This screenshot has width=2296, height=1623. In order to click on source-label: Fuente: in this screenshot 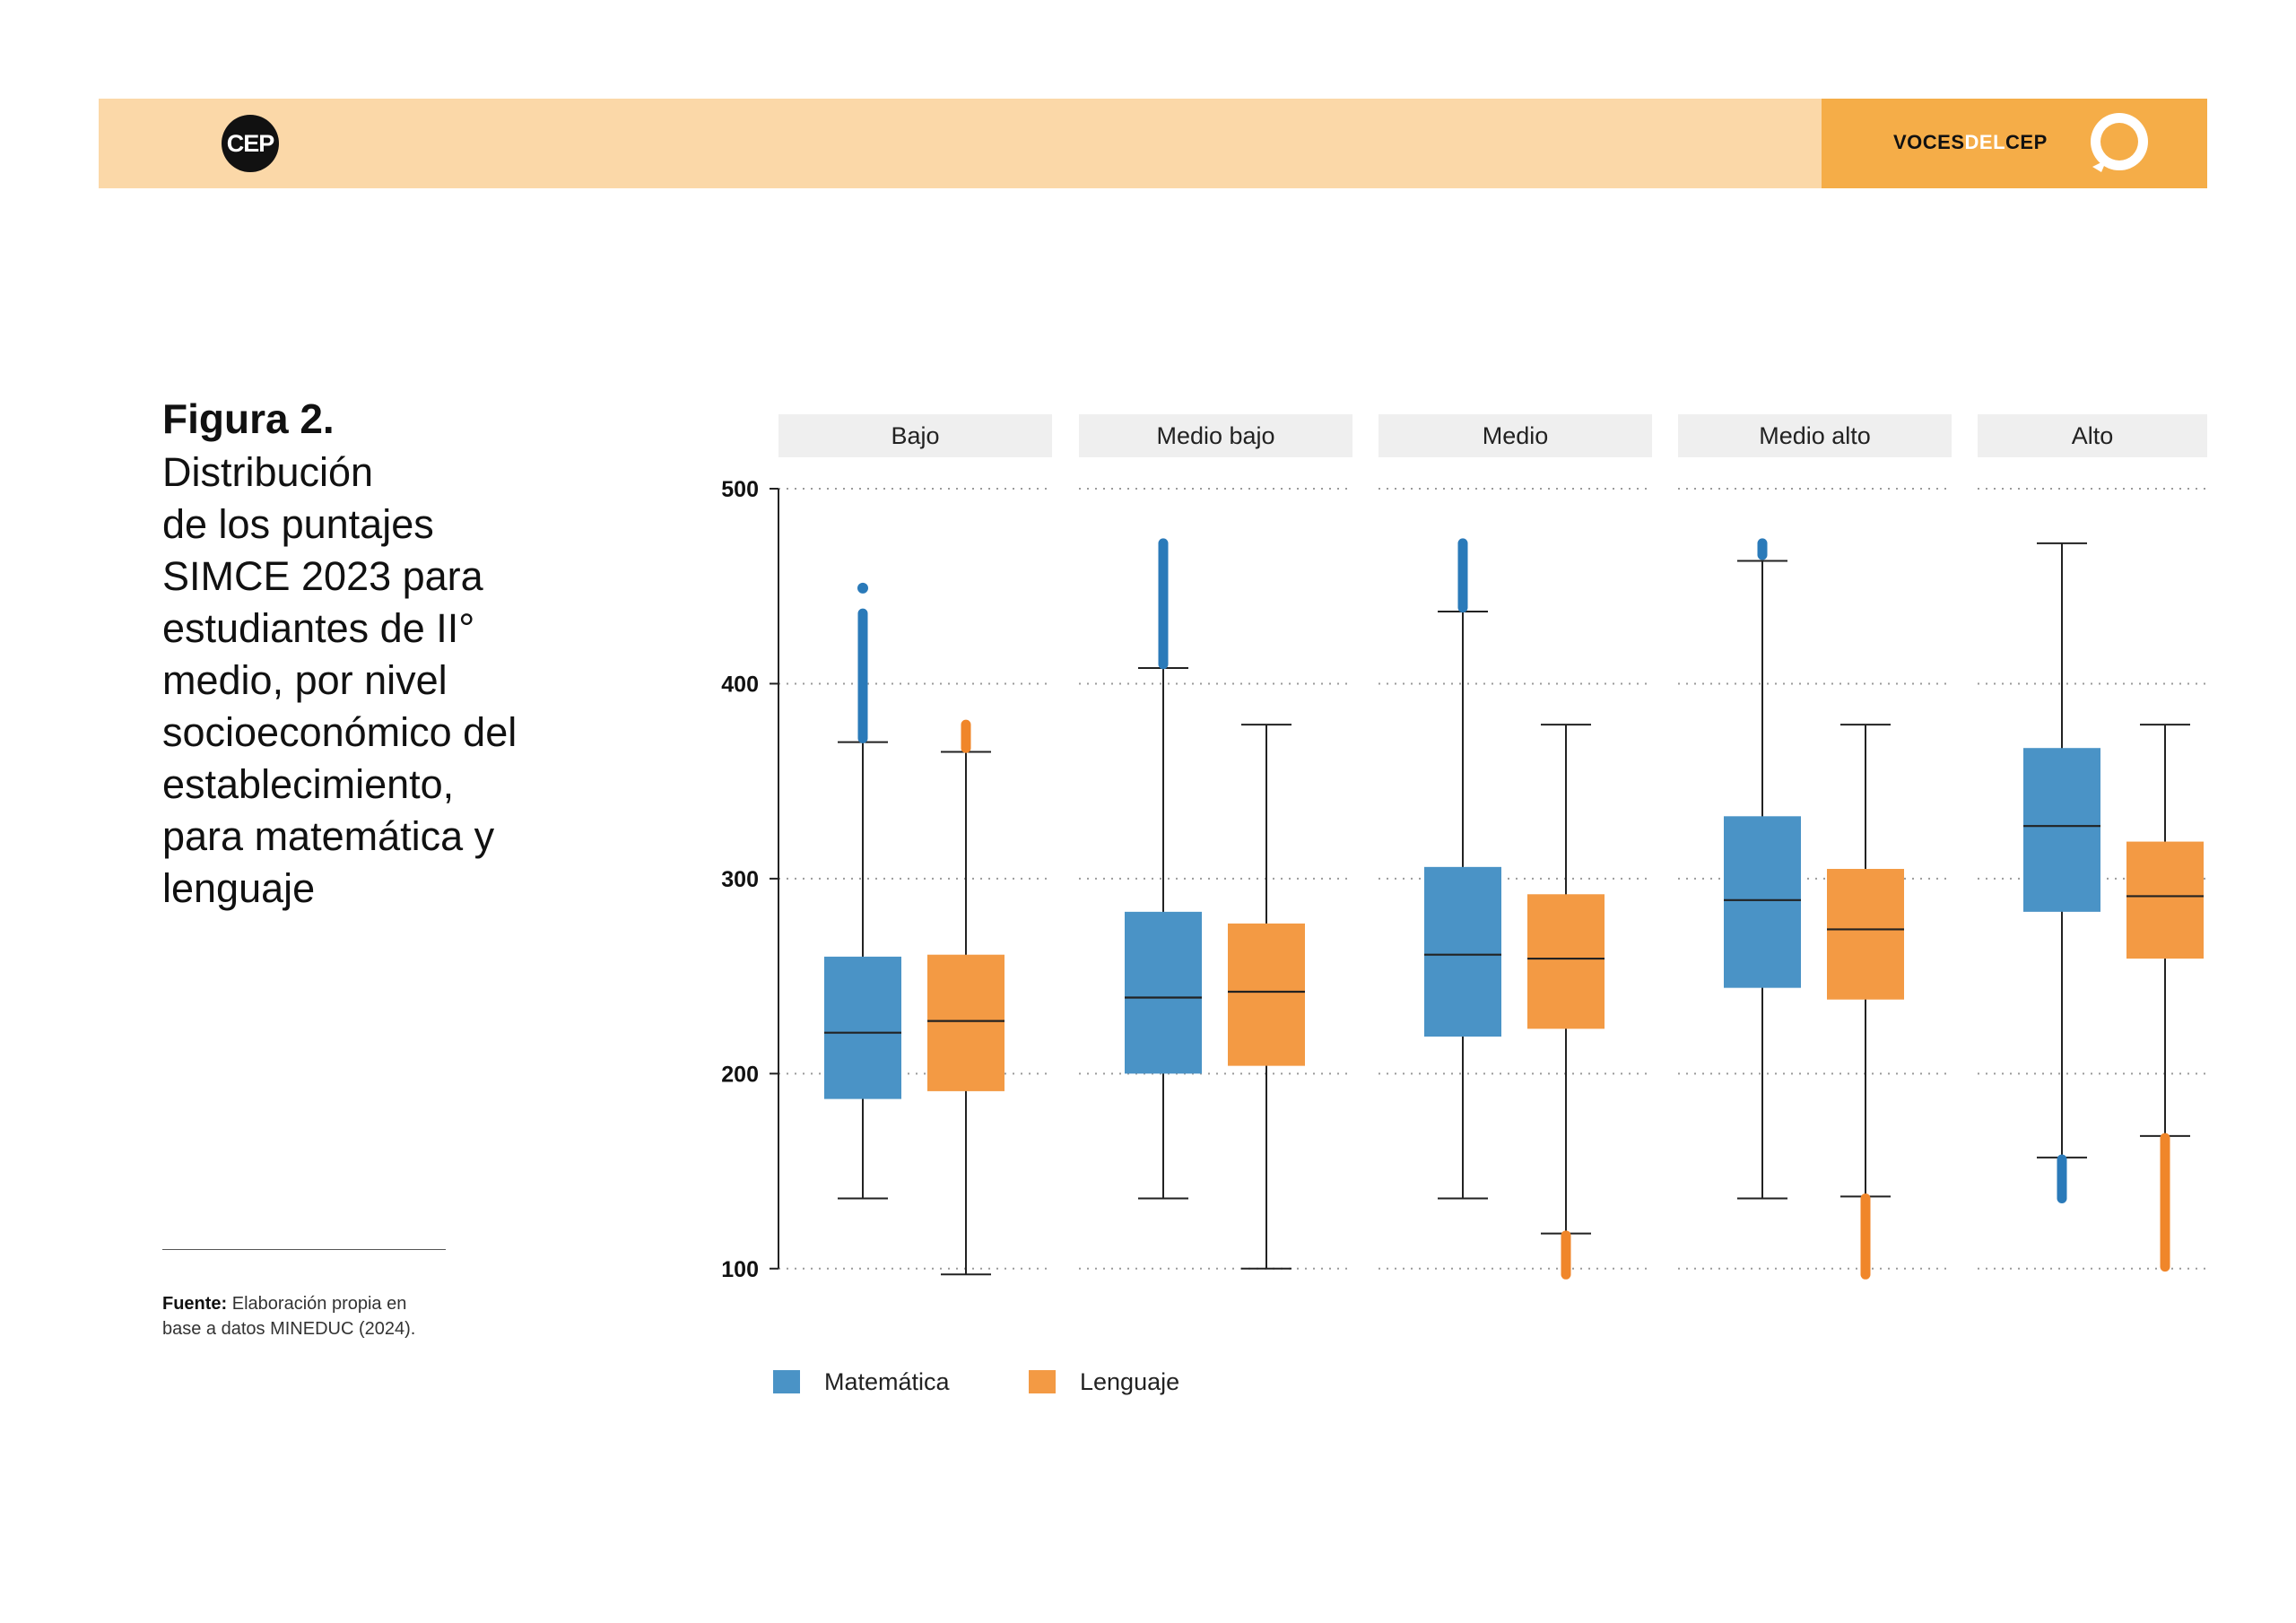, I will do `click(195, 1304)`.